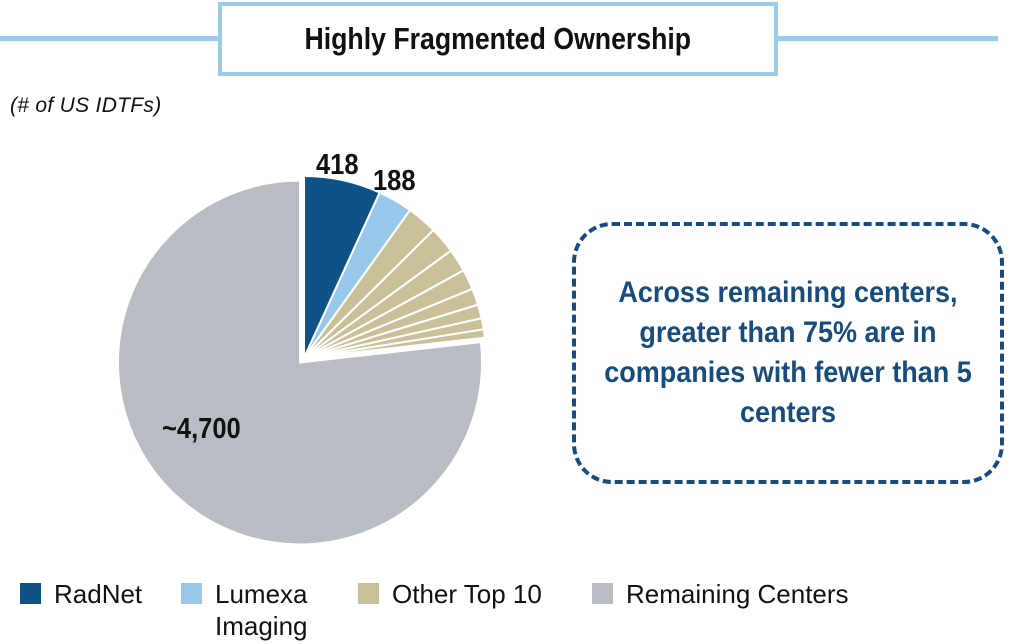 The width and height of the screenshot is (1016, 644). What do you see at coordinates (467, 594) in the screenshot?
I see `legend-label-other-top-10: Other Top 10` at bounding box center [467, 594].